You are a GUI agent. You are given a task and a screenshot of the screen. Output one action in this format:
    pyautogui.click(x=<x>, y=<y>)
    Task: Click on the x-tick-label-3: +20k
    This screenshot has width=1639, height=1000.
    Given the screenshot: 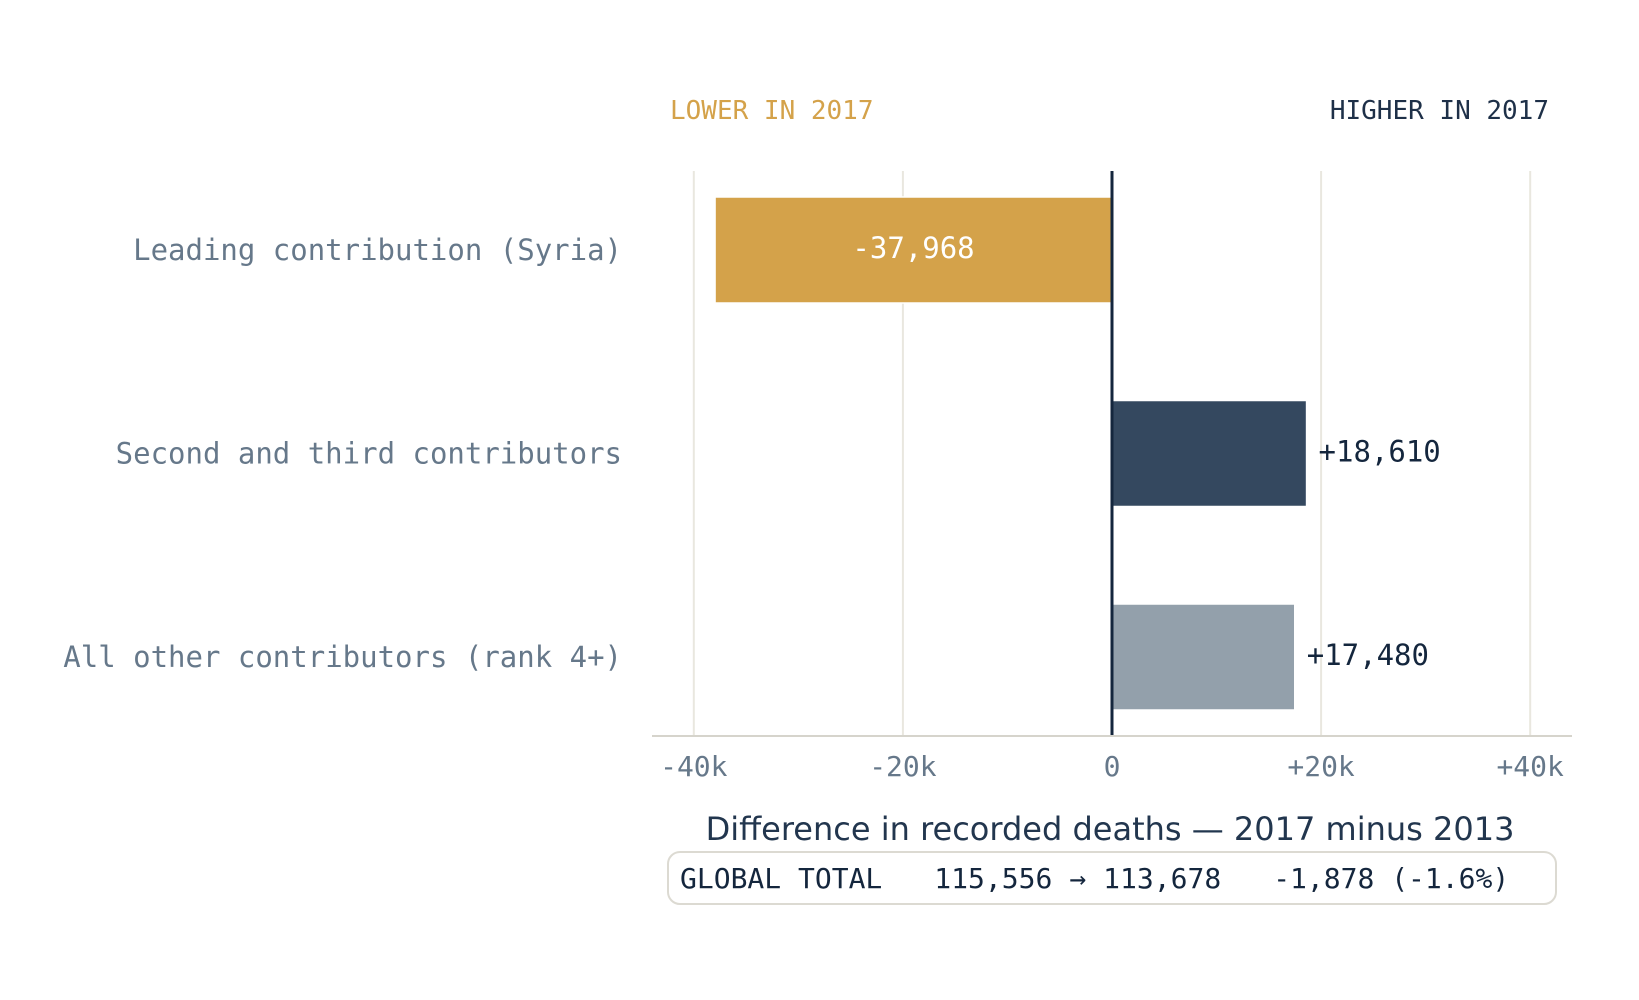 What is the action you would take?
    pyautogui.click(x=1321, y=766)
    